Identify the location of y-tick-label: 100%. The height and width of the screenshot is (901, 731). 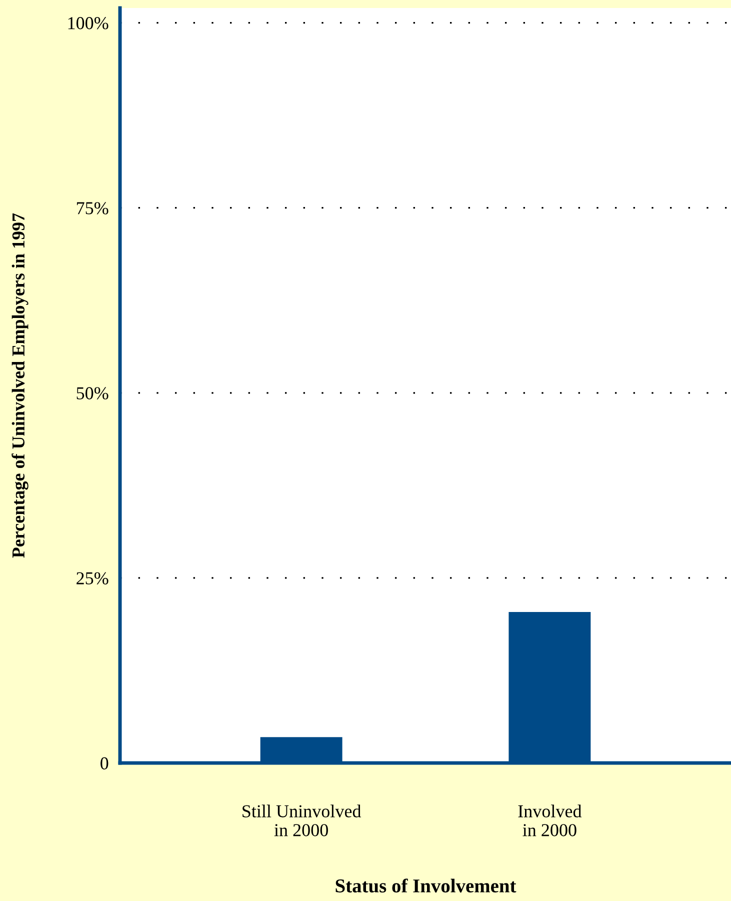
(88, 23).